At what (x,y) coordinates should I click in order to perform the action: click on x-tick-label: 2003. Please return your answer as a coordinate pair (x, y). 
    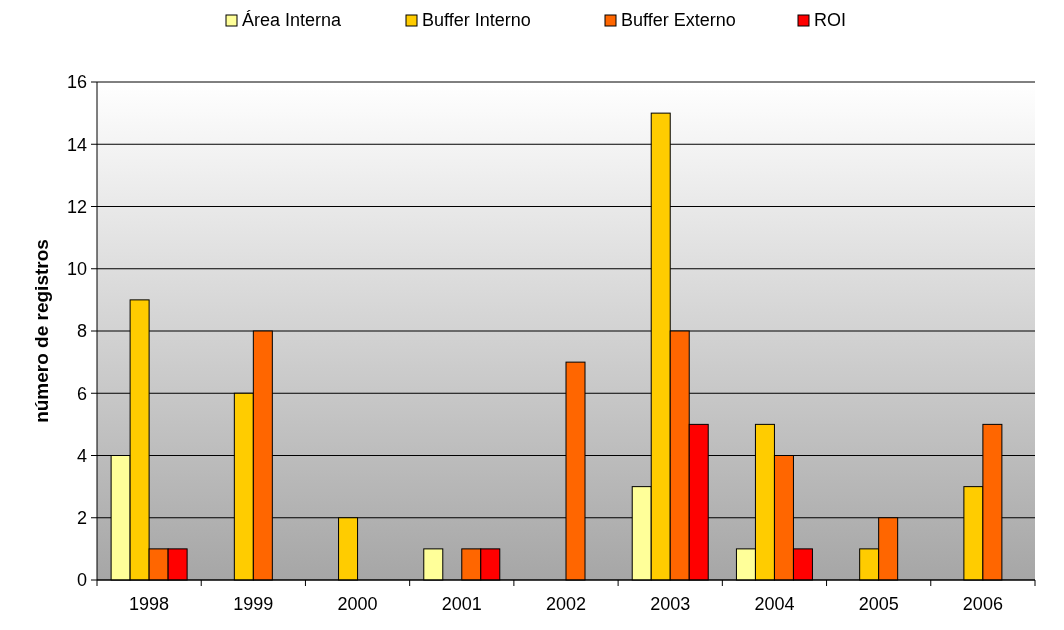
    Looking at the image, I should click on (670, 604).